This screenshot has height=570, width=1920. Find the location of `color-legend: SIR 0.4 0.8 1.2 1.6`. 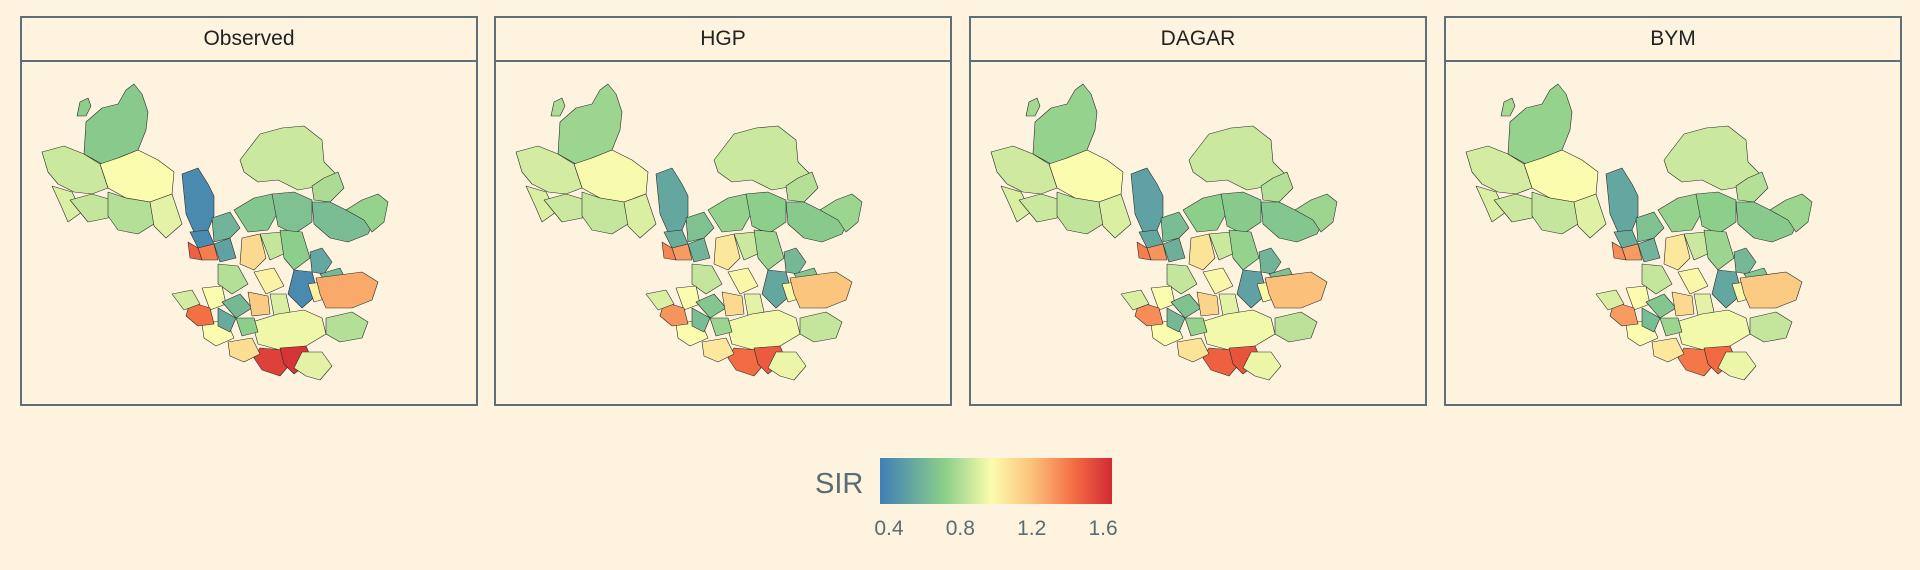

color-legend: SIR 0.4 0.8 1.2 1.6 is located at coordinates (966, 500).